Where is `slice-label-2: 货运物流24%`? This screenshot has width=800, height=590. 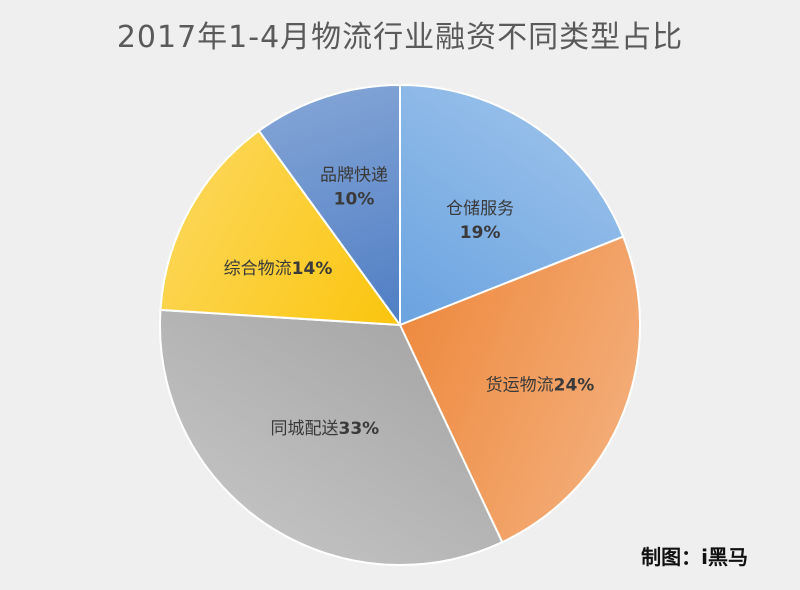
slice-label-2: 货运物流24% is located at coordinates (540, 385).